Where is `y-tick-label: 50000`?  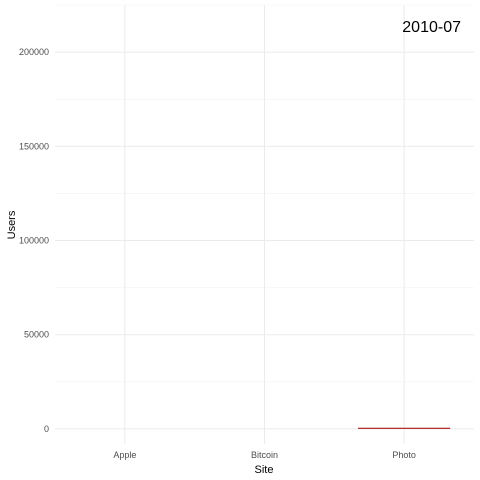 y-tick-label: 50000 is located at coordinates (36, 335).